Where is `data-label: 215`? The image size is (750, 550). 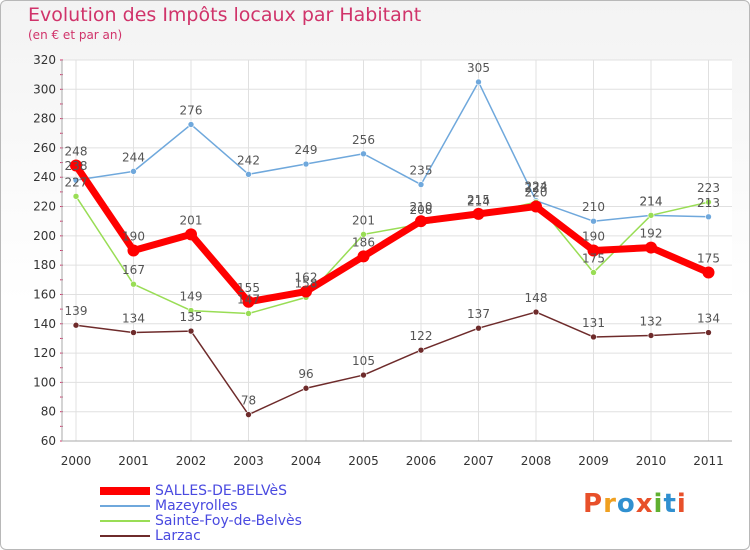
data-label: 215 is located at coordinates (478, 200).